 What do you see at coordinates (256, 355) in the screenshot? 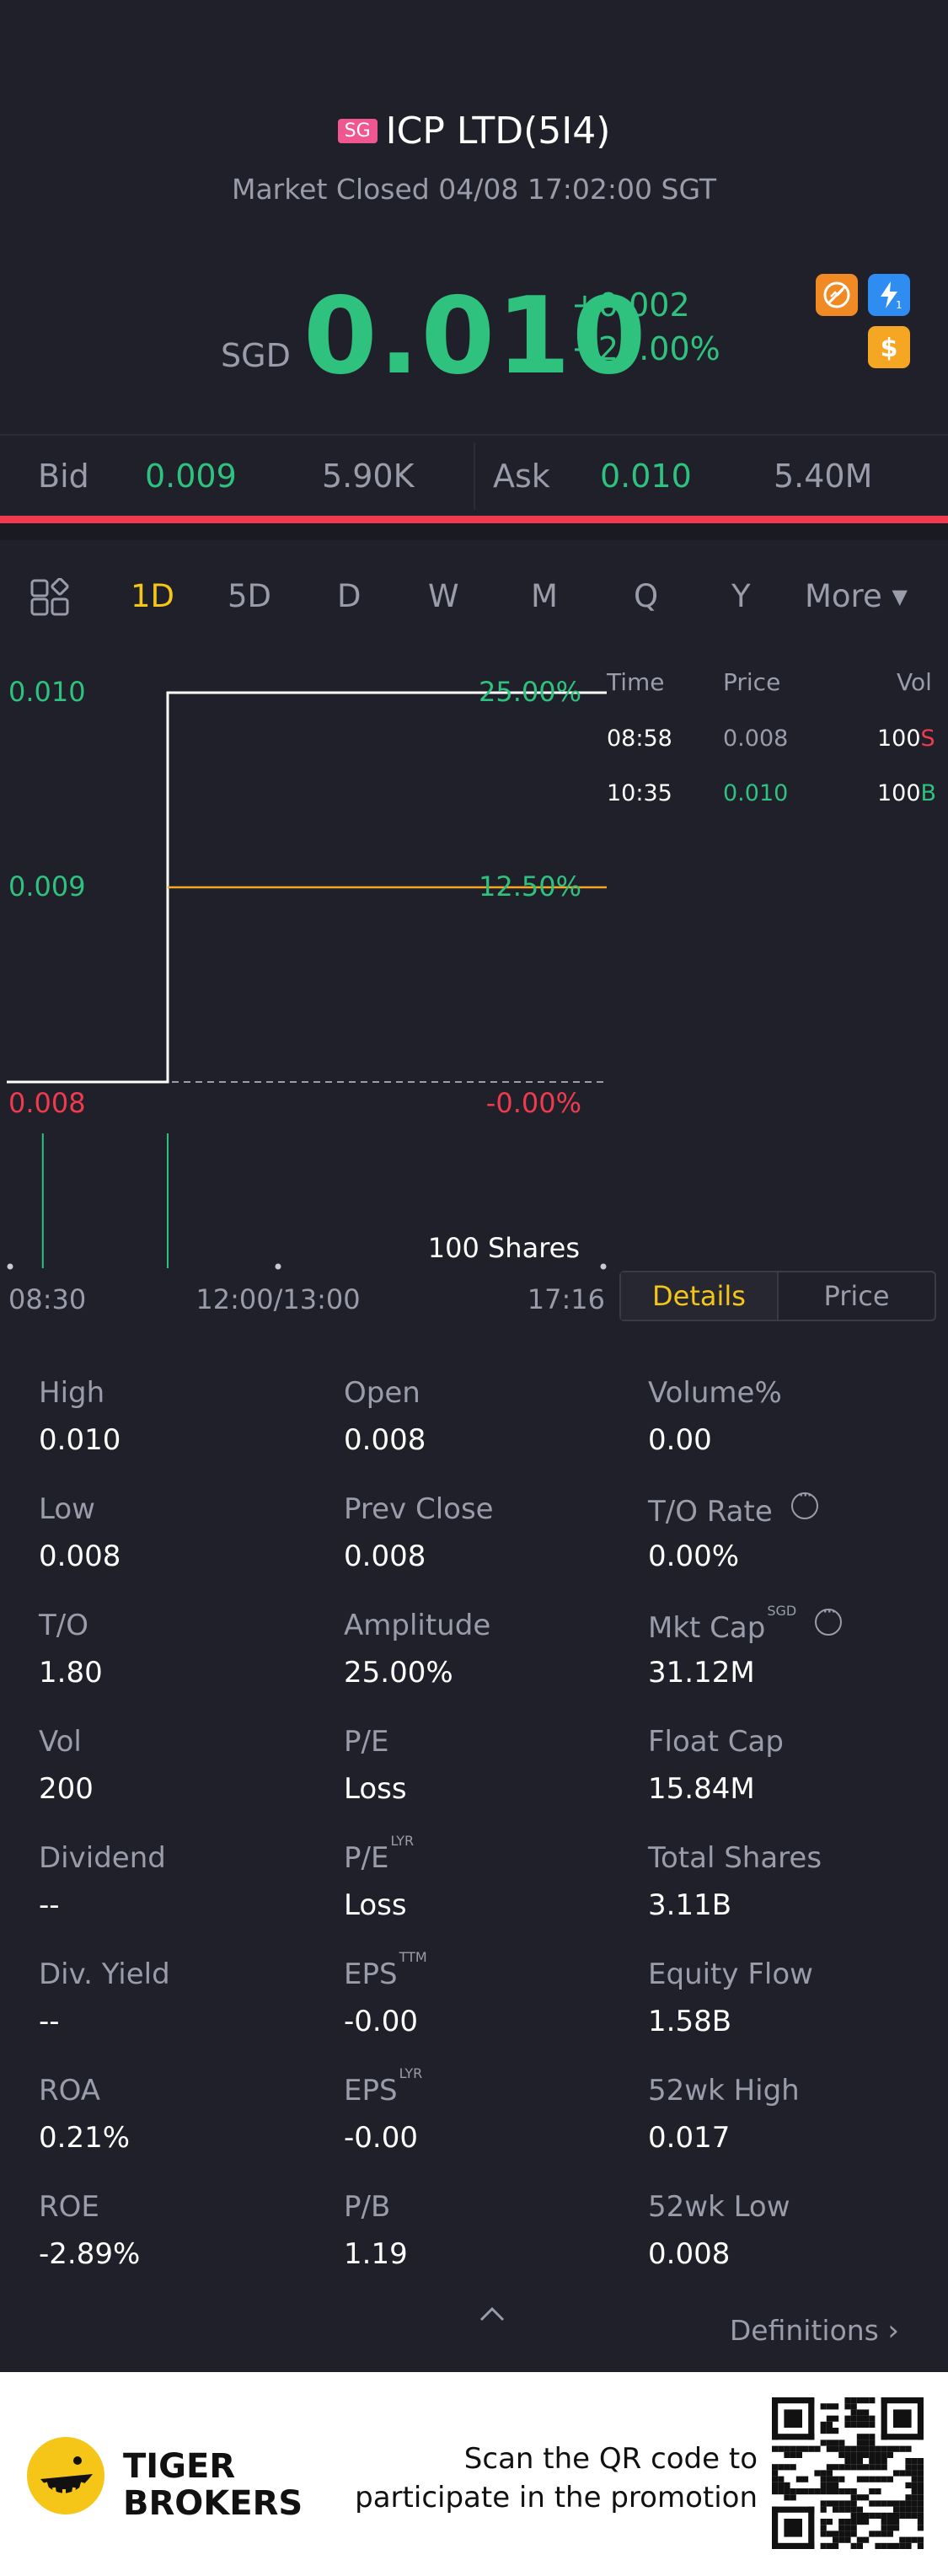
I see `currency-label: SGD` at bounding box center [256, 355].